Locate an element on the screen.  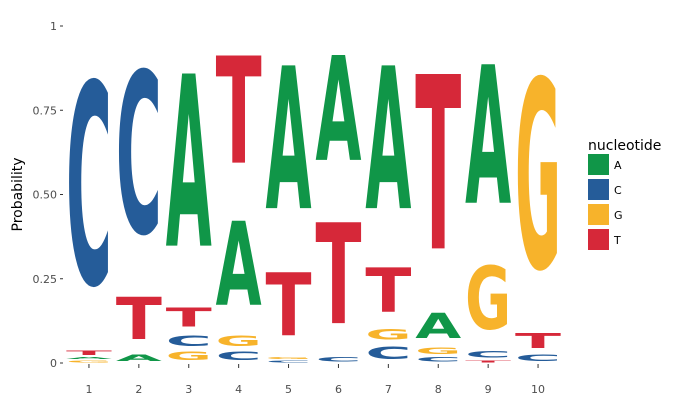
legend-label: C is located at coordinates (618, 190).